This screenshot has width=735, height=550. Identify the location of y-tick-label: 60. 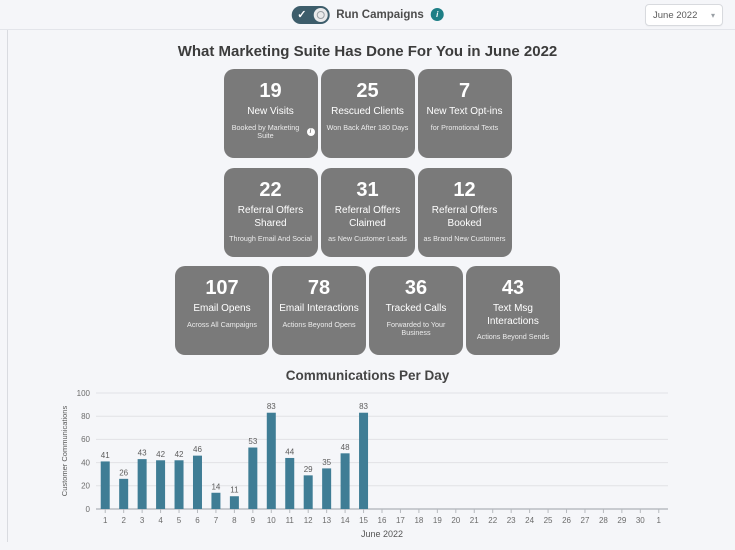
(85, 439).